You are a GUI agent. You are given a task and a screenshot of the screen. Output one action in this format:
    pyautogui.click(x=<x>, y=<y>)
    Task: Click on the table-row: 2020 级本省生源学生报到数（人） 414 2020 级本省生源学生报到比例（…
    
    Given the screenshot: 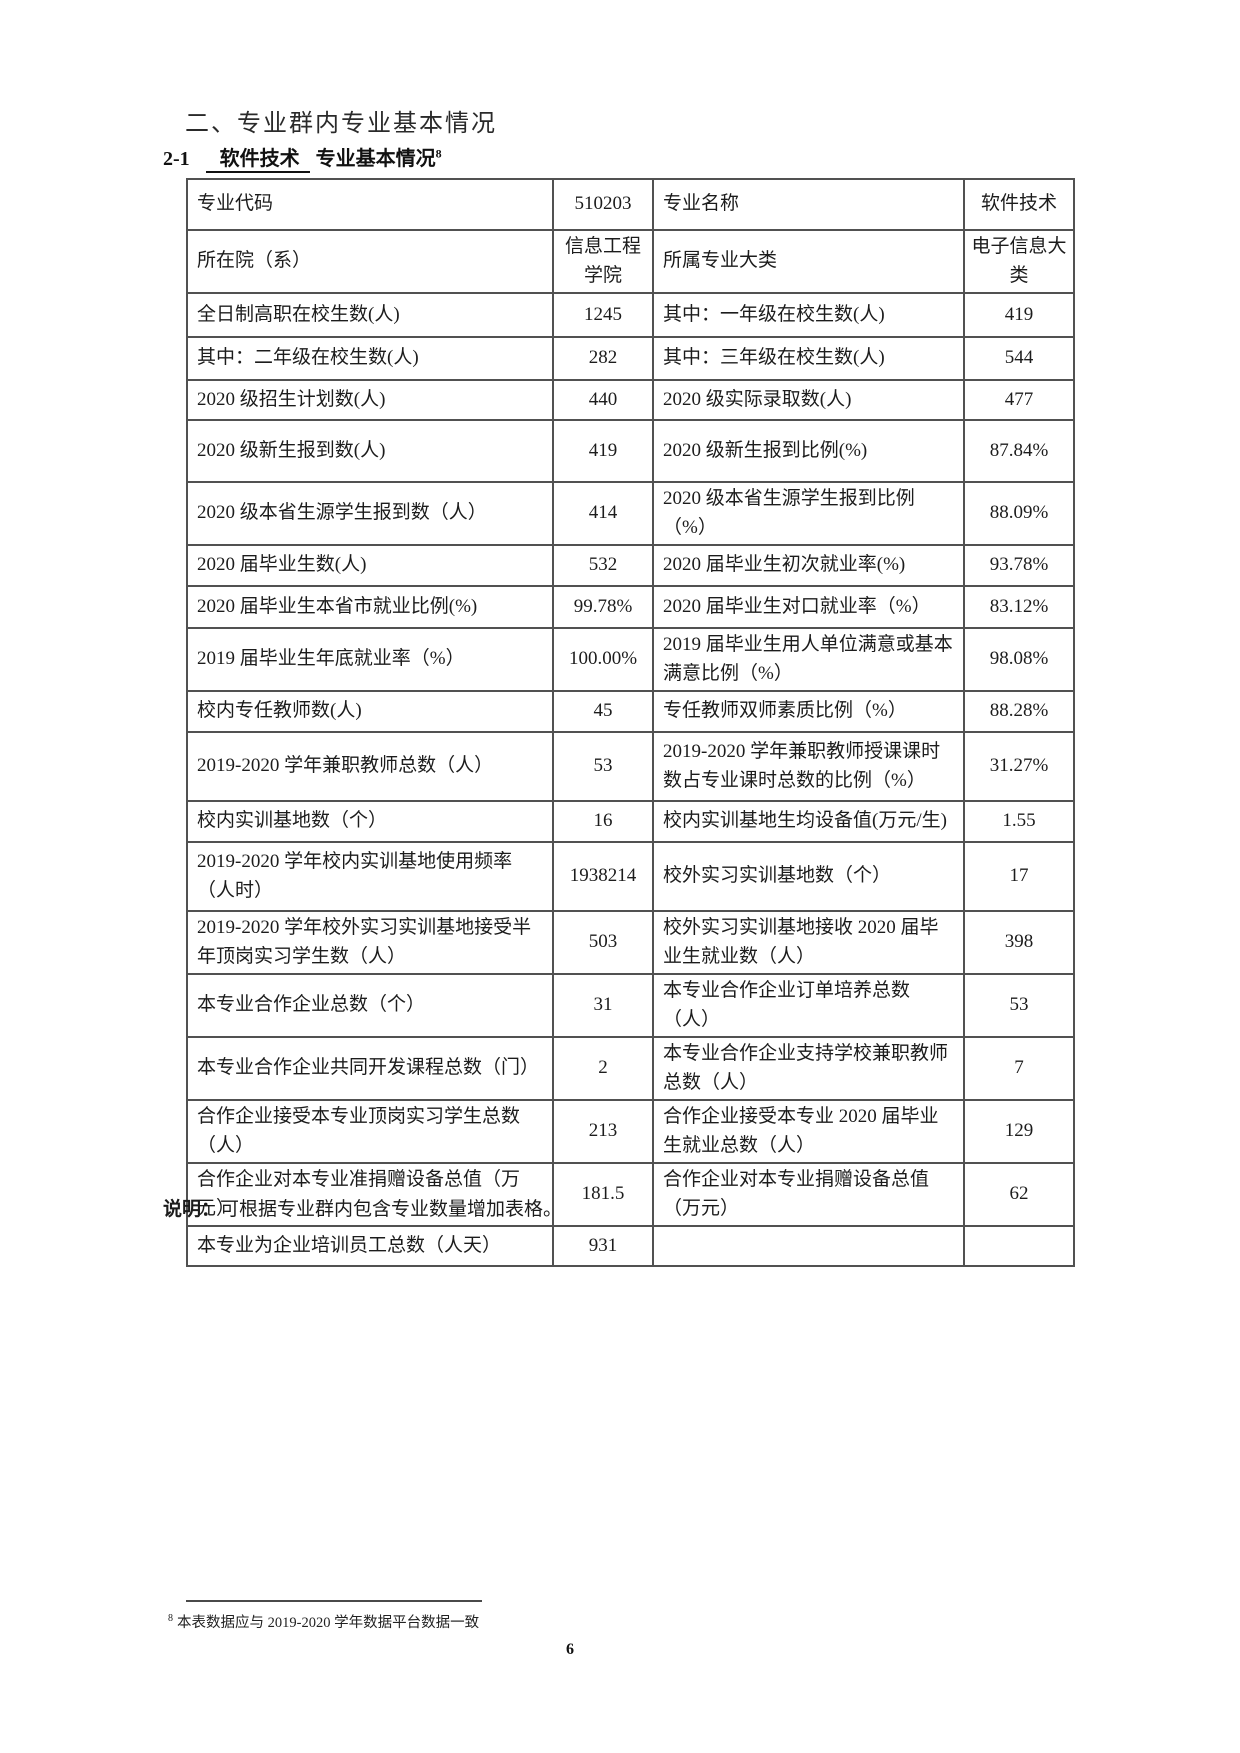 What is the action you would take?
    pyautogui.click(x=630, y=513)
    